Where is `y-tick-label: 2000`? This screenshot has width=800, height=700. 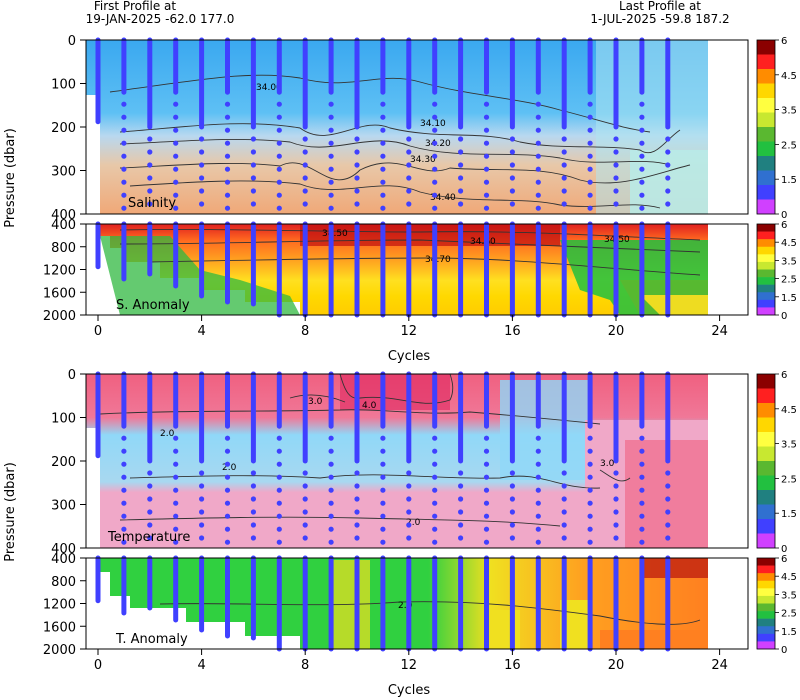 y-tick-label: 2000 is located at coordinates (59, 316).